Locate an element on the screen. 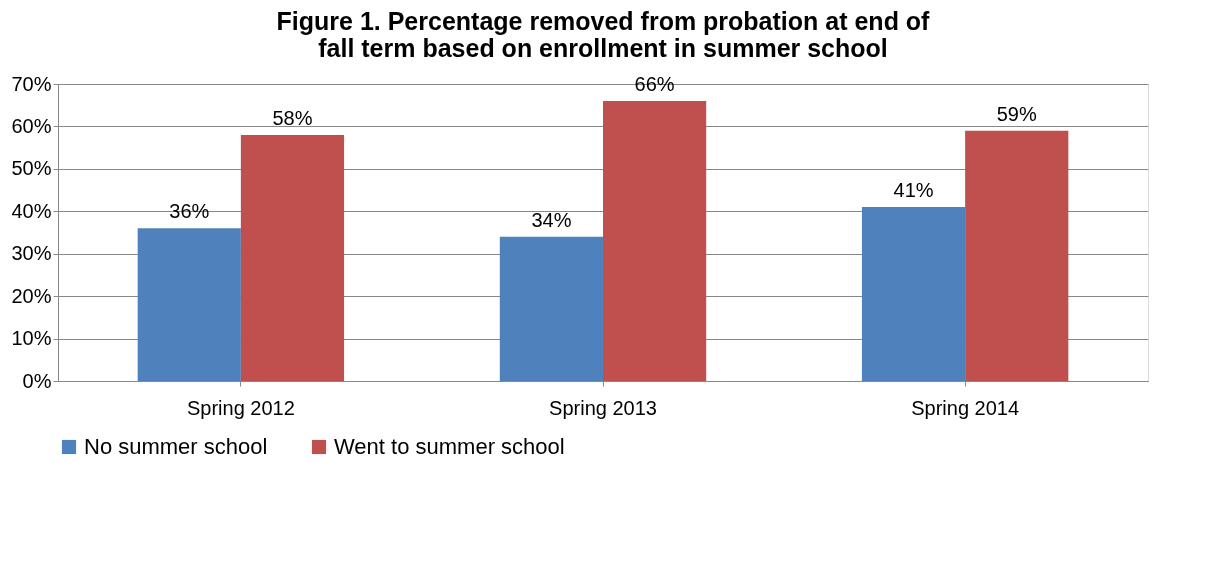  legend-label: No summer school is located at coordinates (176, 446).